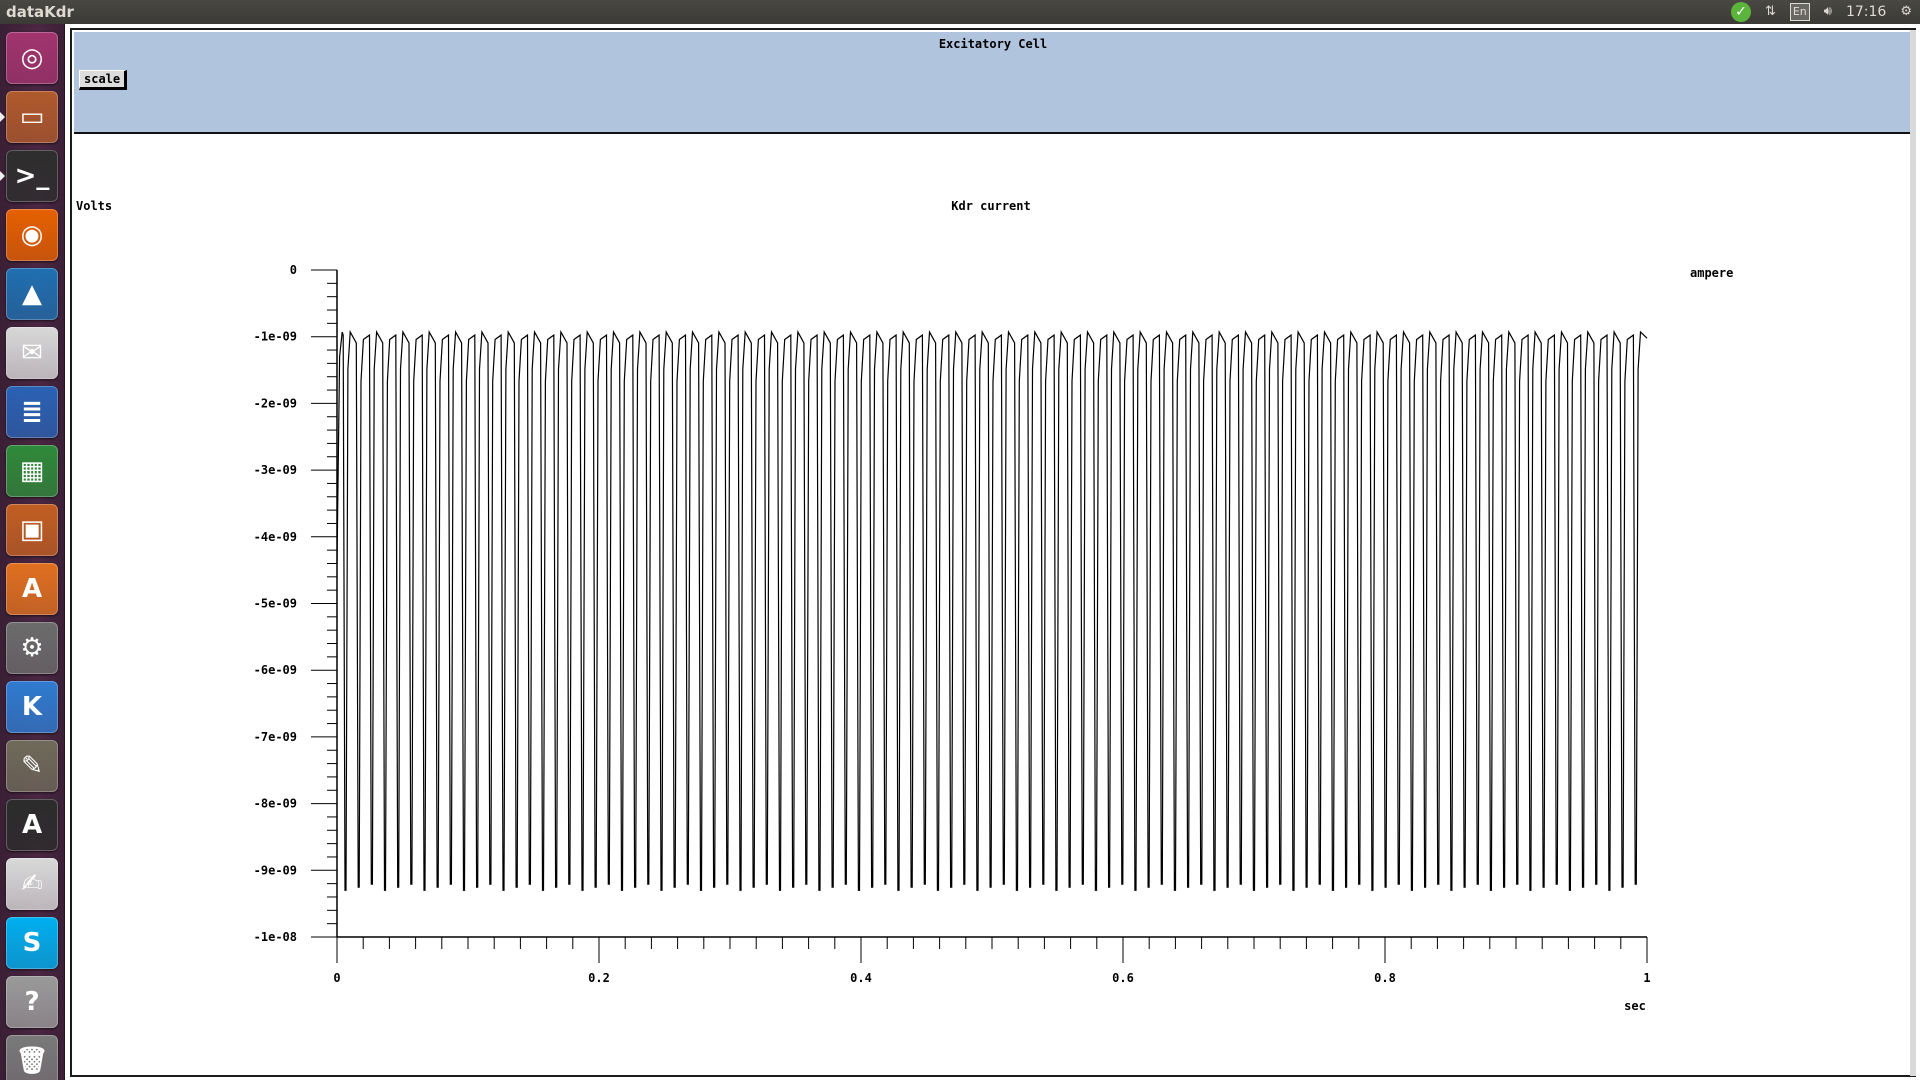 This screenshot has width=1920, height=1080. I want to click on software-center-icon: A, so click(32, 589).